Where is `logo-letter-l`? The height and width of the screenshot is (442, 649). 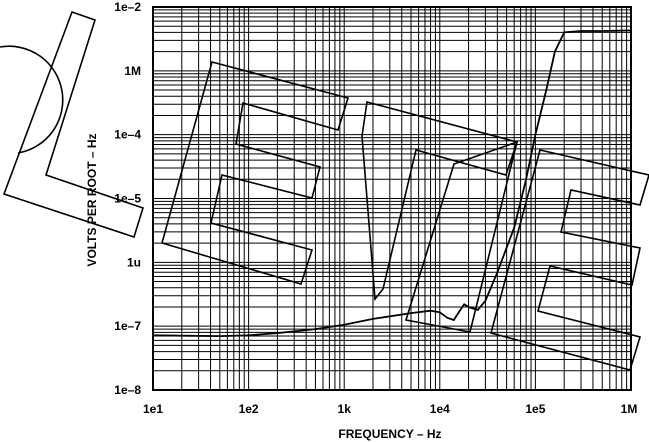 logo-letter-l is located at coordinates (73, 124).